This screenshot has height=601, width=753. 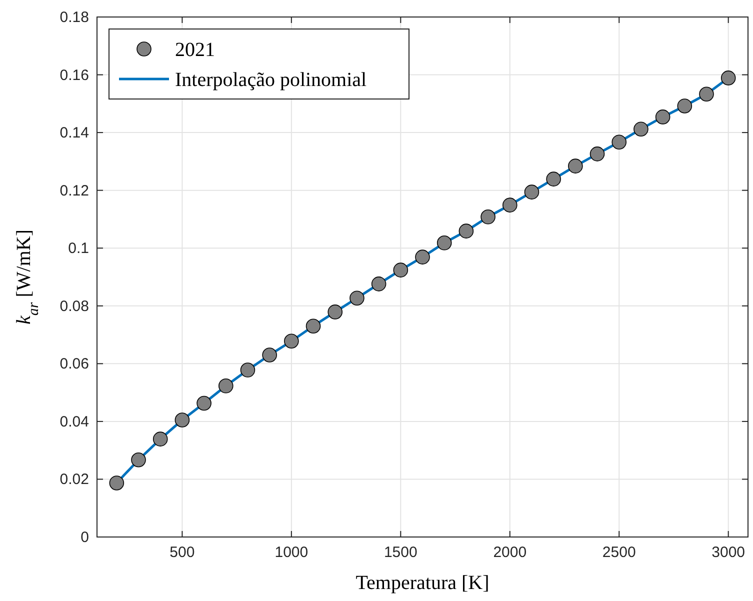 What do you see at coordinates (729, 552) in the screenshot?
I see `x-tick-label: 3000` at bounding box center [729, 552].